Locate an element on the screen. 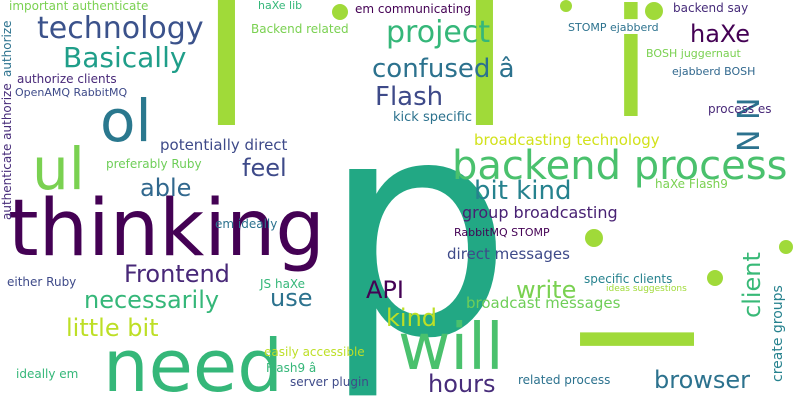  word-l-middle: l is located at coordinates (484, 85).